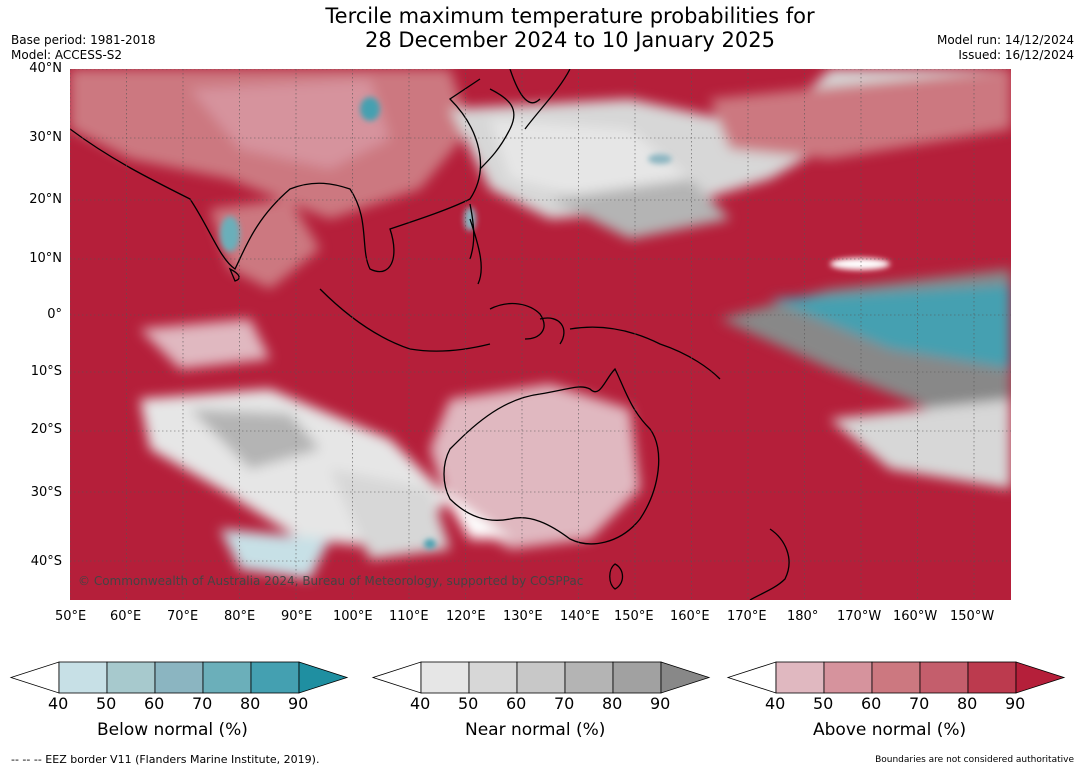 This screenshot has height=770, width=1085. What do you see at coordinates (551, 456) in the screenshot?
I see `australia-coastline` at bounding box center [551, 456].